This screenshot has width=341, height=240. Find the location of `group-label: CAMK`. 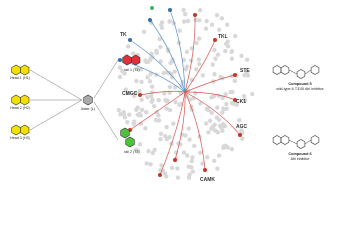

group-label: CAMK is located at coordinates (207, 180).